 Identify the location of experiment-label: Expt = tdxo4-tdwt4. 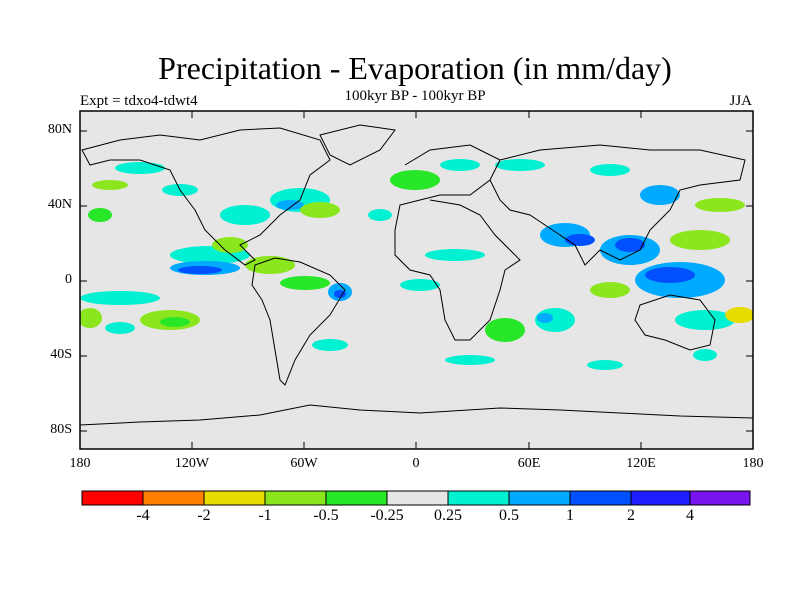
(139, 101).